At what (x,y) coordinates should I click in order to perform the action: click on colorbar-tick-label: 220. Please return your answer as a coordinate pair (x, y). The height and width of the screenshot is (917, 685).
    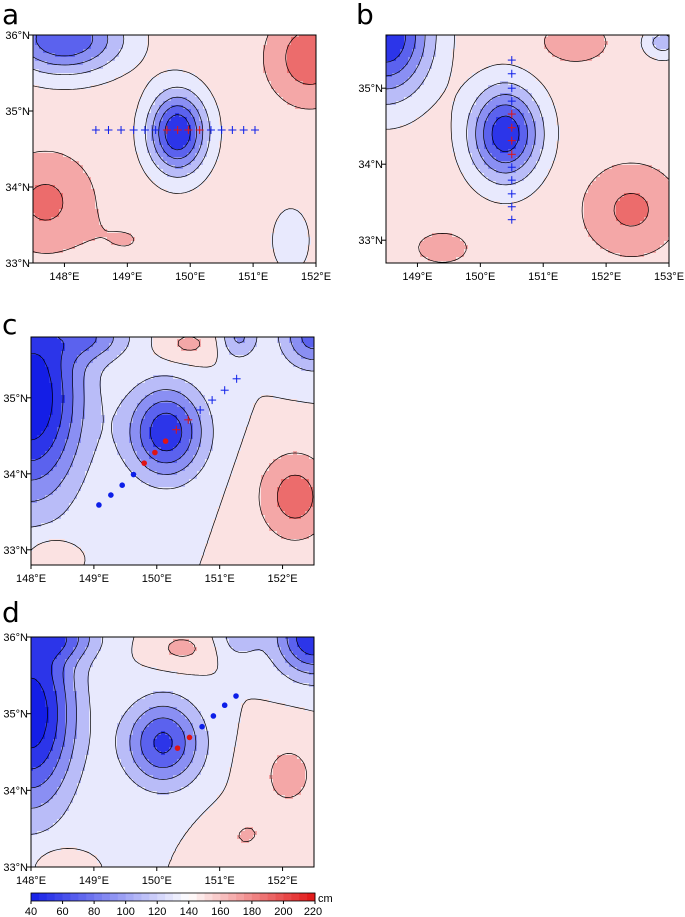
    Looking at the image, I should click on (313, 911).